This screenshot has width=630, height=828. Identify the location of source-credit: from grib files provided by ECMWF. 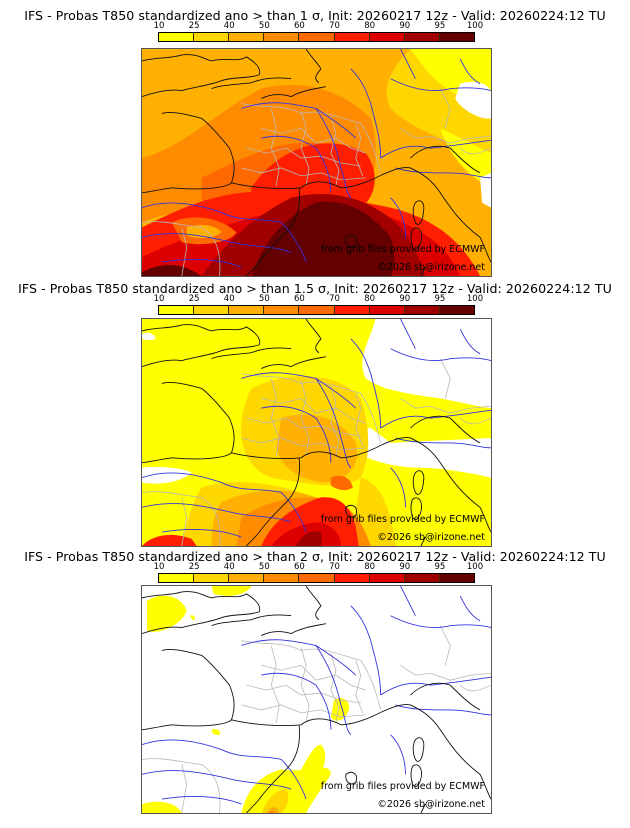
(402, 249).